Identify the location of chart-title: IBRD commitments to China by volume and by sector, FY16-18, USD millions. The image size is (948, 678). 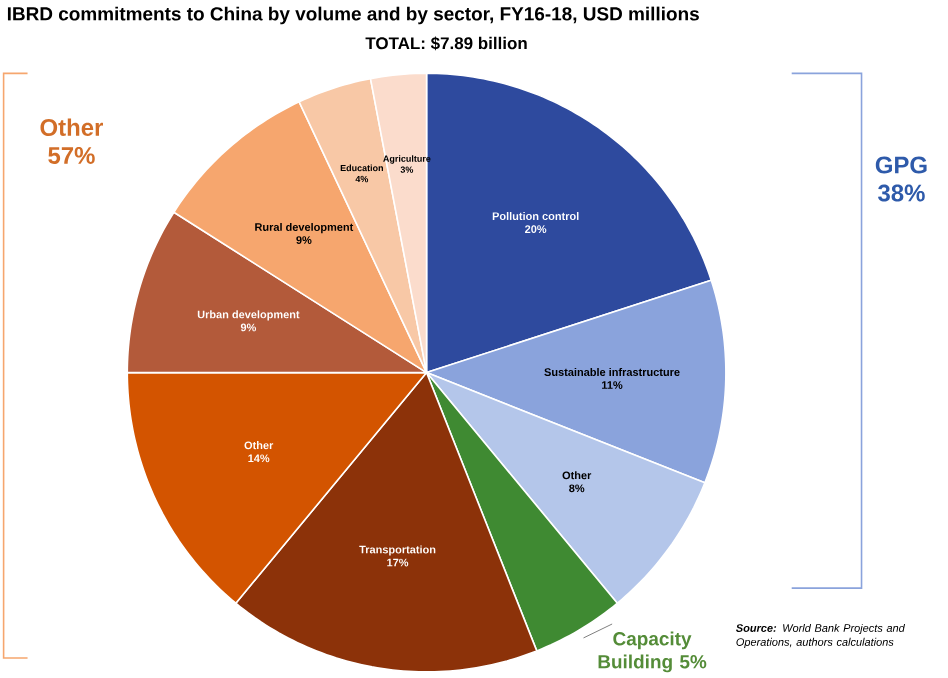
(353, 15).